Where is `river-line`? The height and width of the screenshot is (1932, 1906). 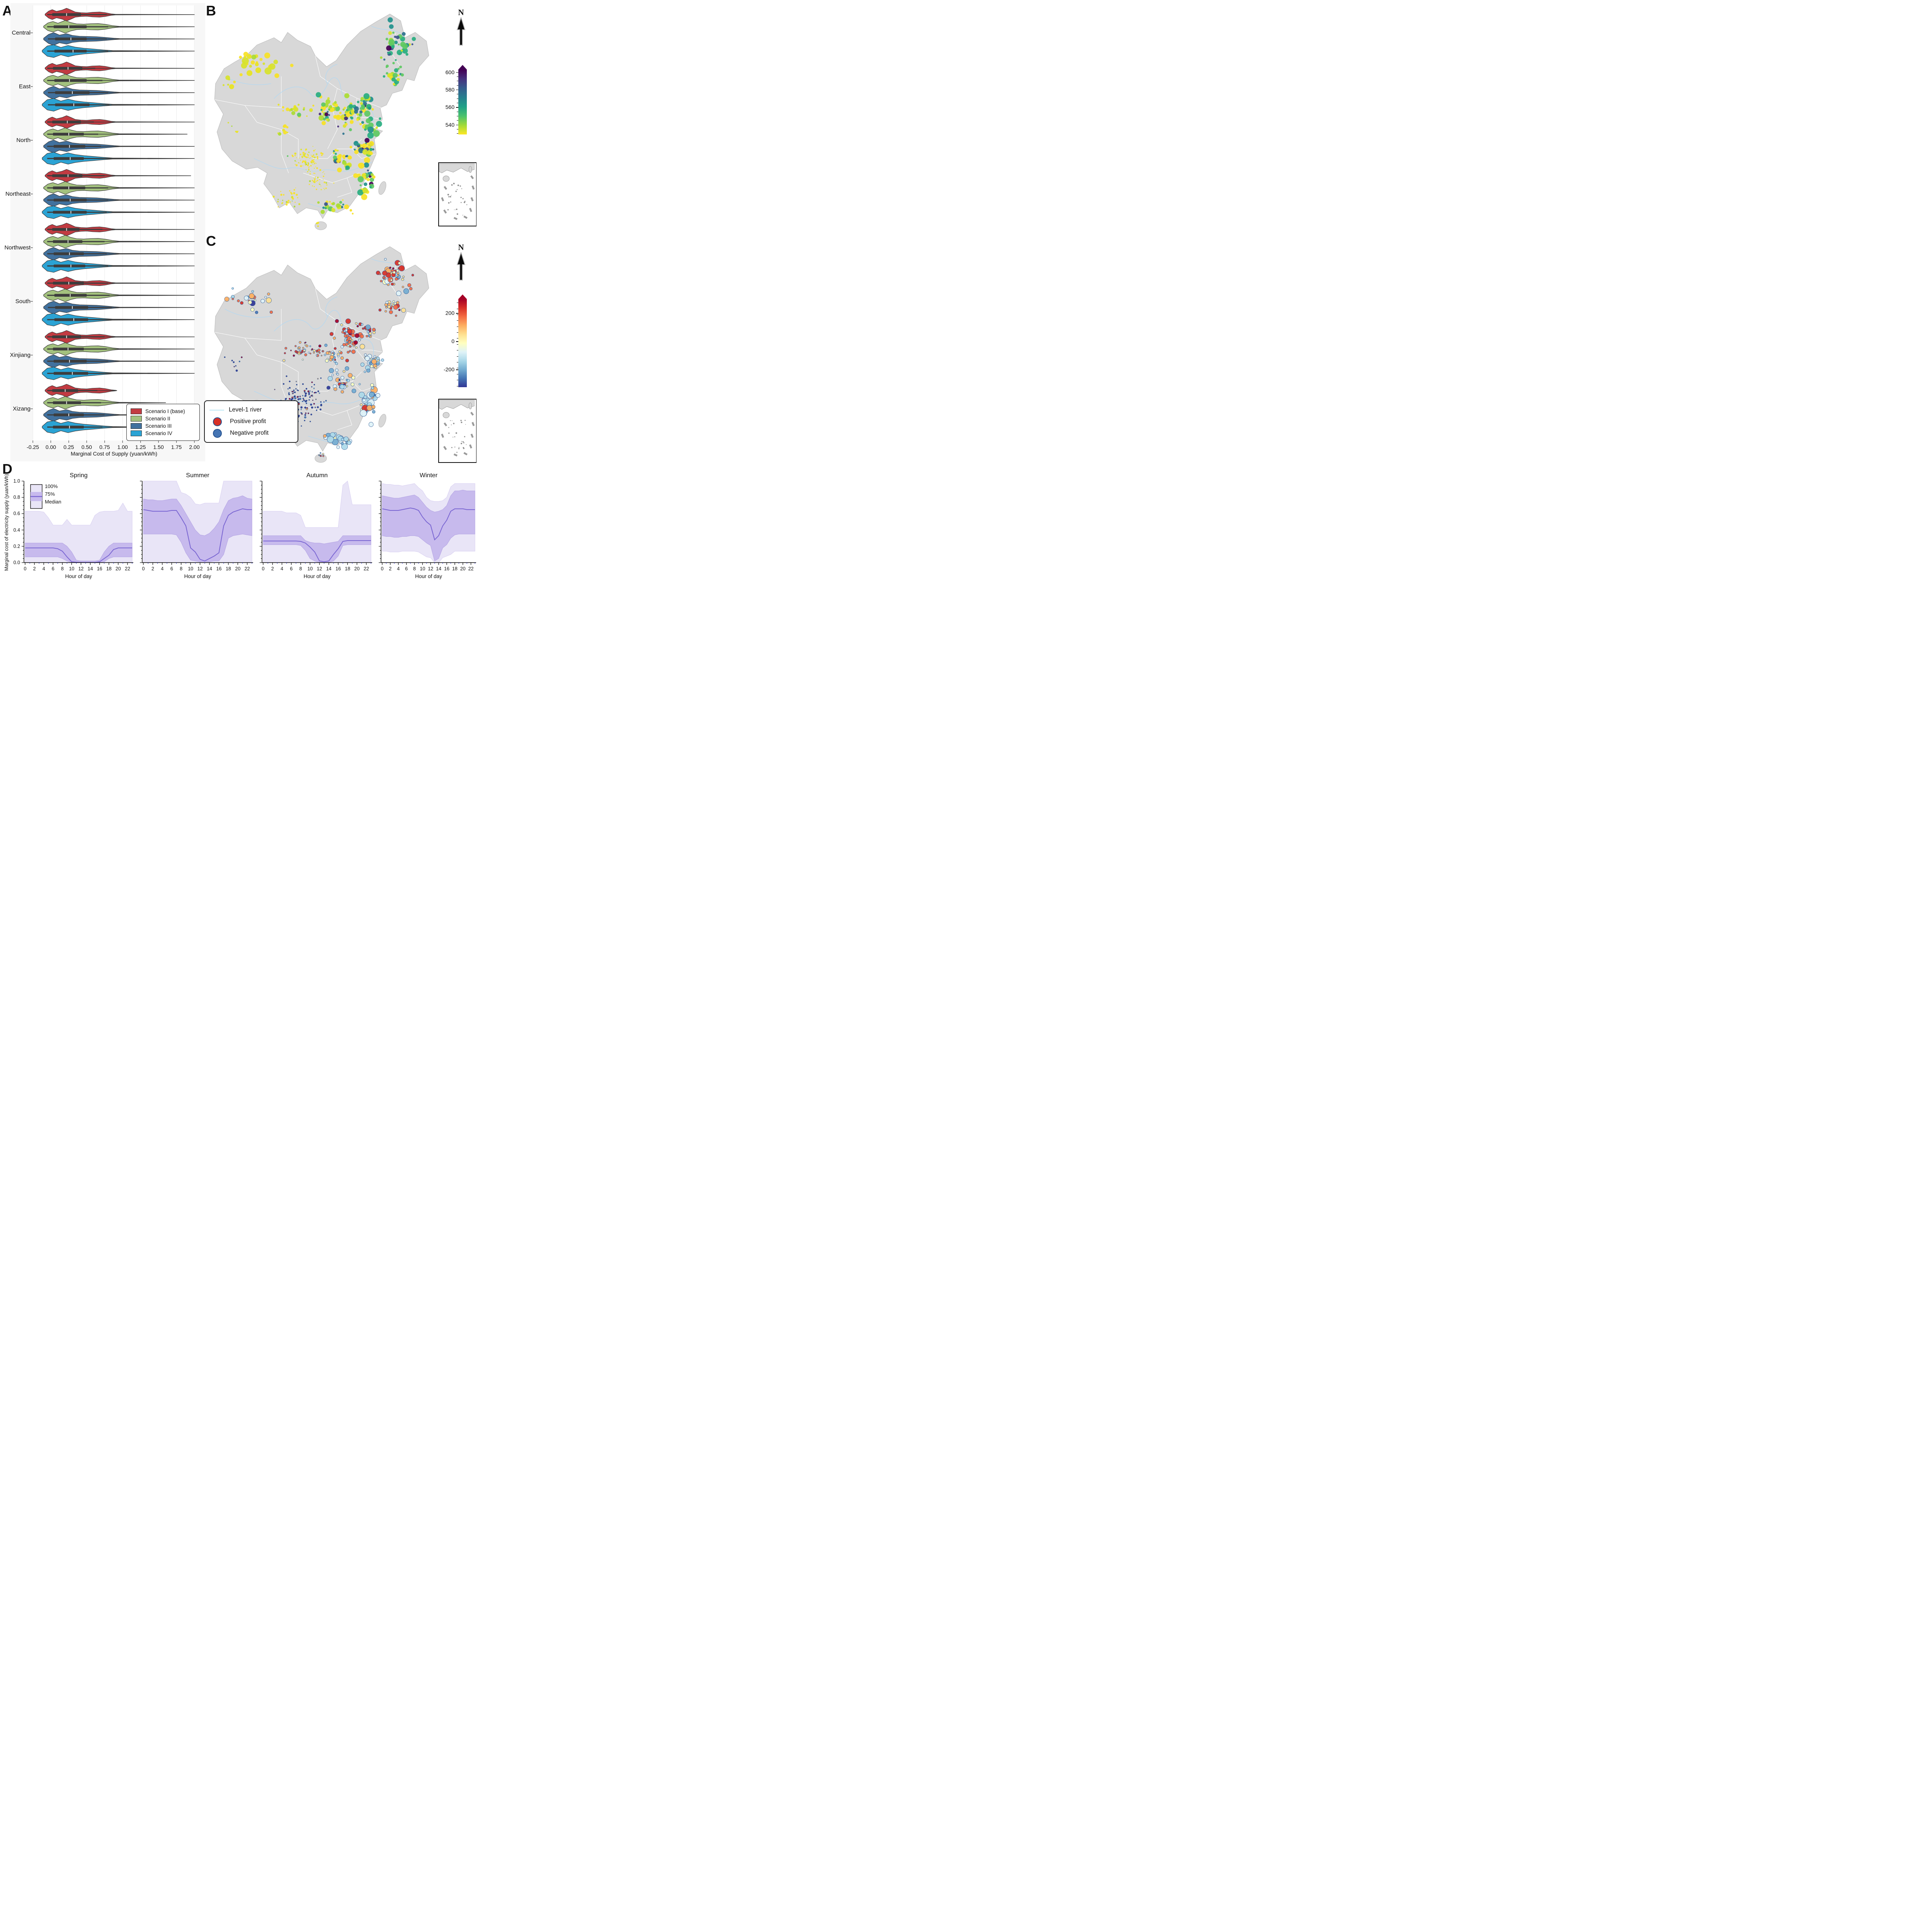 river-line is located at coordinates (331, 74).